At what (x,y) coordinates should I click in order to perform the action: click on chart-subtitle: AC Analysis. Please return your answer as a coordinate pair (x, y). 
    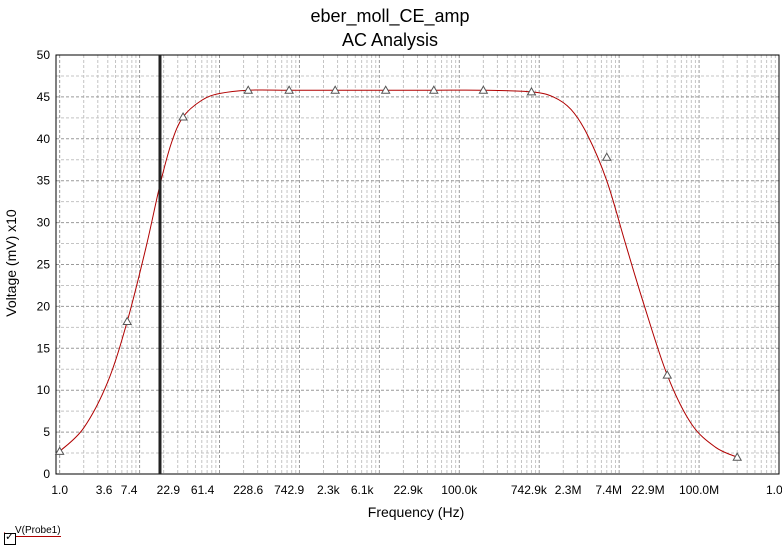
    Looking at the image, I should click on (390, 40).